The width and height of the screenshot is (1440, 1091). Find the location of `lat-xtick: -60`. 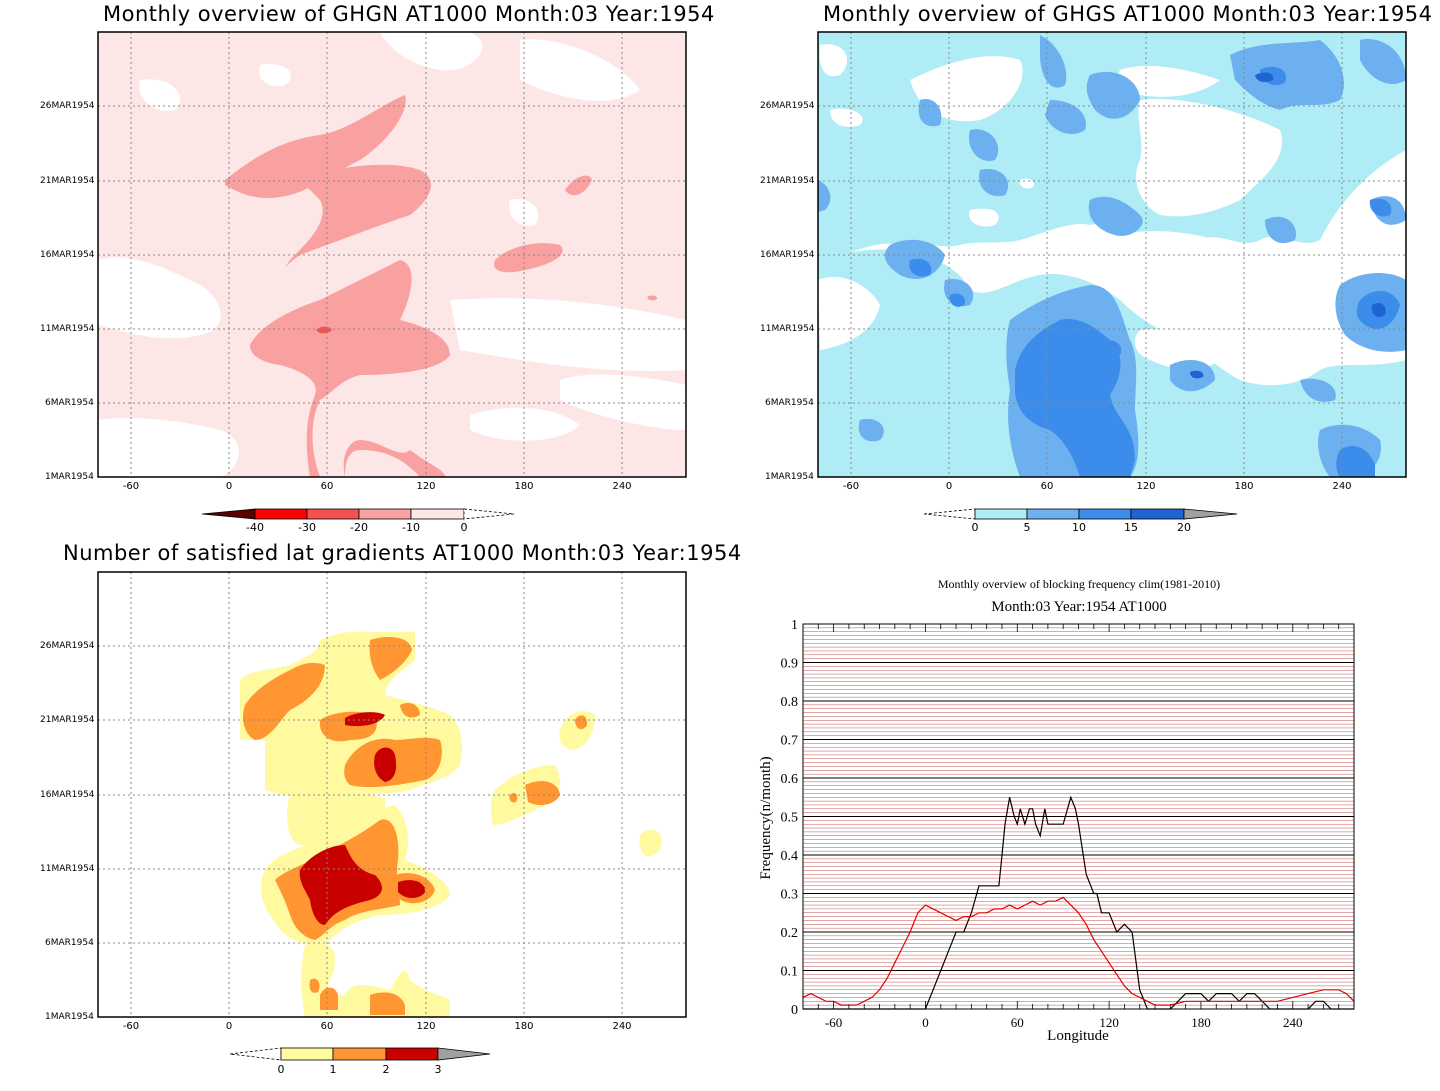

lat-xtick: -60 is located at coordinates (131, 1026).